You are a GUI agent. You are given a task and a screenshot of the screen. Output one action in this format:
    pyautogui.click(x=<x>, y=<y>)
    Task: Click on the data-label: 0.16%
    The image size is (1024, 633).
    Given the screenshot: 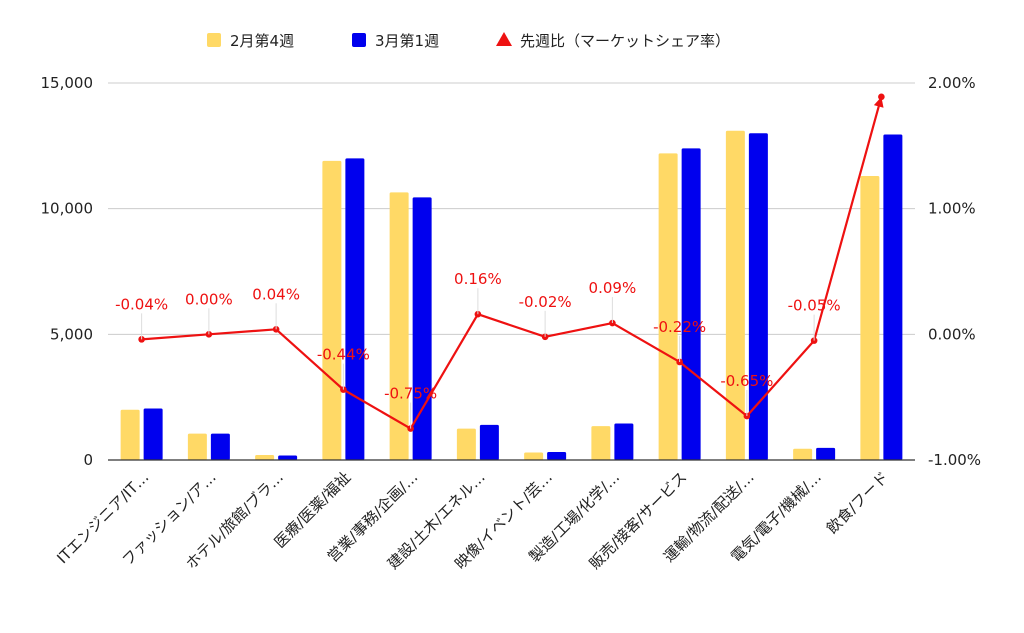 What is the action you would take?
    pyautogui.click(x=478, y=279)
    